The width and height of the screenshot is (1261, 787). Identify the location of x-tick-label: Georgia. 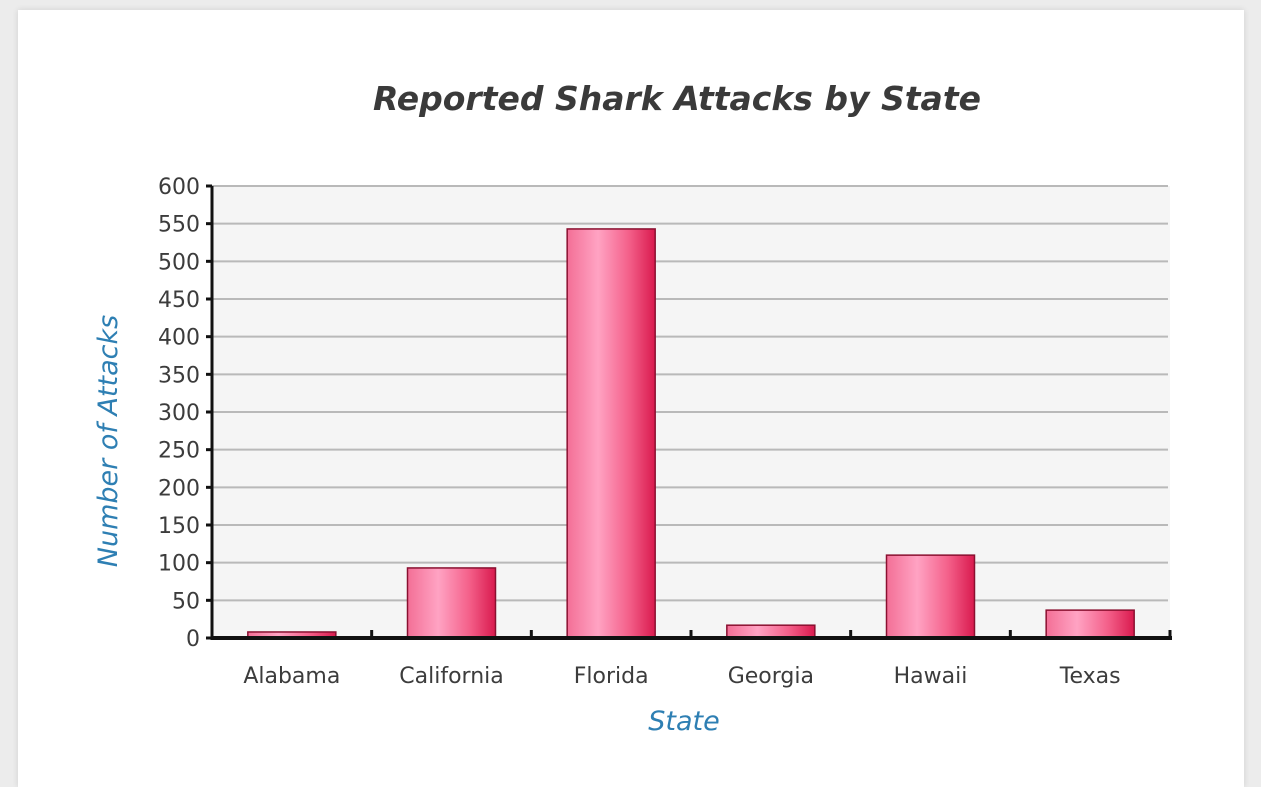
(771, 676).